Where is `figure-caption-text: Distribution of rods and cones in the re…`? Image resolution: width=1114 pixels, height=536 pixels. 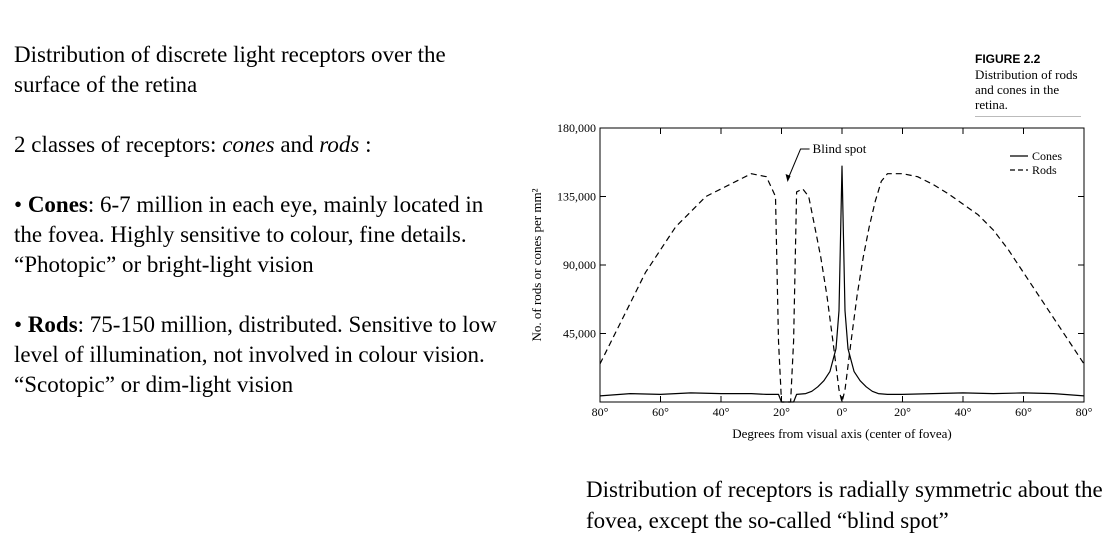 figure-caption-text: Distribution of rods and cones in the re… is located at coordinates (1026, 89).